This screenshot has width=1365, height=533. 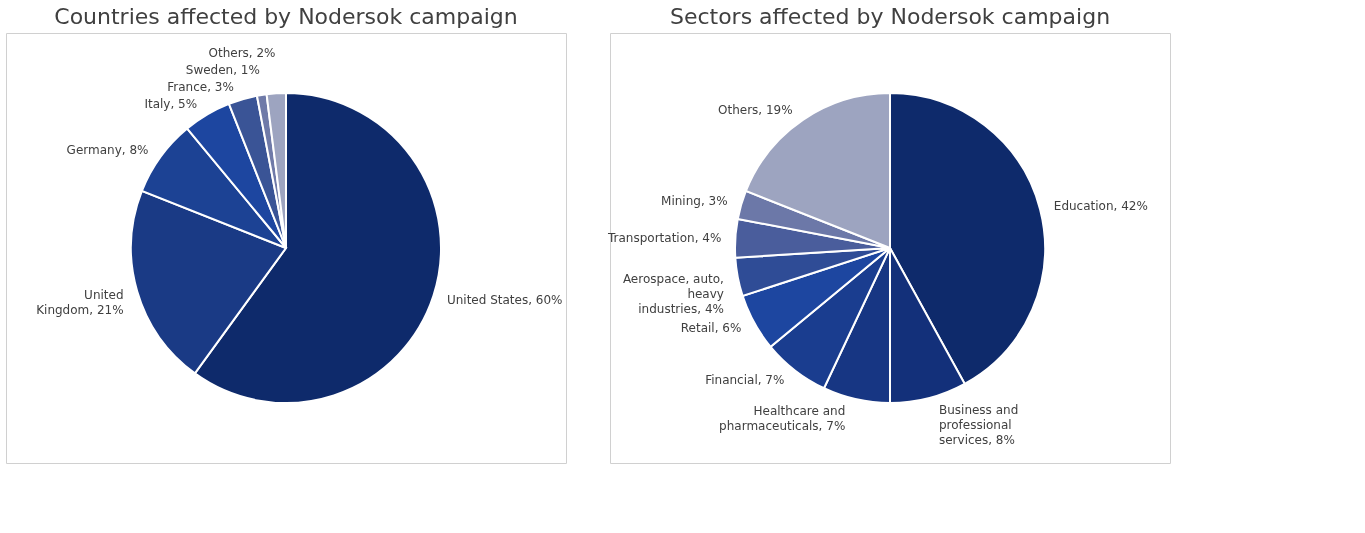 What do you see at coordinates (694, 201) in the screenshot?
I see `slice-label: Mining, 3%` at bounding box center [694, 201].